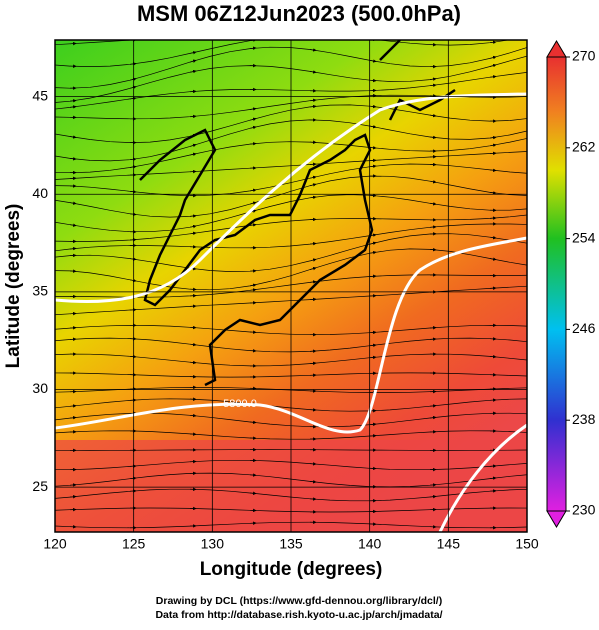  What do you see at coordinates (584, 419) in the screenshot?
I see `colorbar-tick-label: 238` at bounding box center [584, 419].